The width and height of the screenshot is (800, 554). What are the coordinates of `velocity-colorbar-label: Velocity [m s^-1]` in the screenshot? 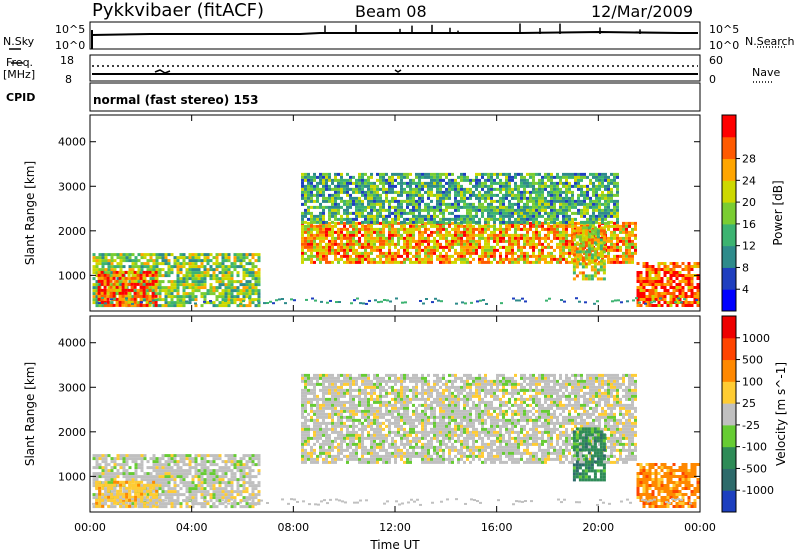 It's located at (781, 414).